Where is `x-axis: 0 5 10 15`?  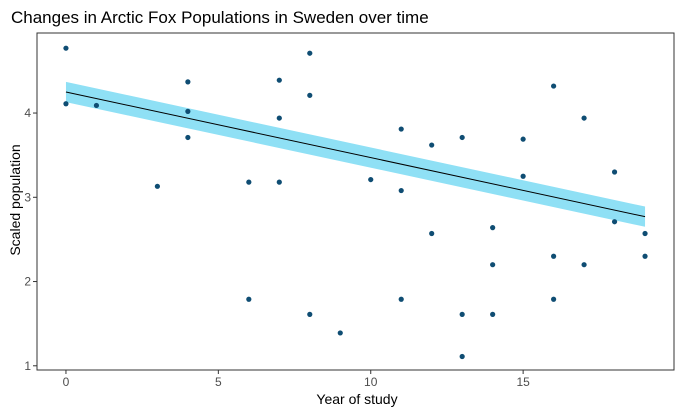
x-axis: 0 5 10 15 is located at coordinates (296, 379).